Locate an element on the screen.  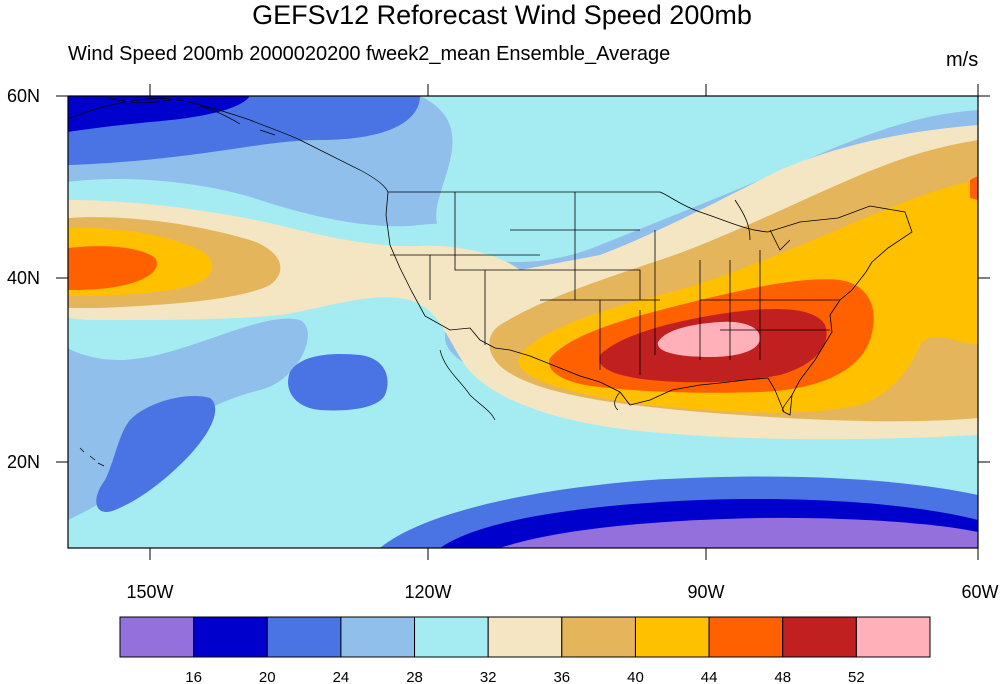
x-tick-labels: 150W 120W 90W 60W is located at coordinates (562, 592).